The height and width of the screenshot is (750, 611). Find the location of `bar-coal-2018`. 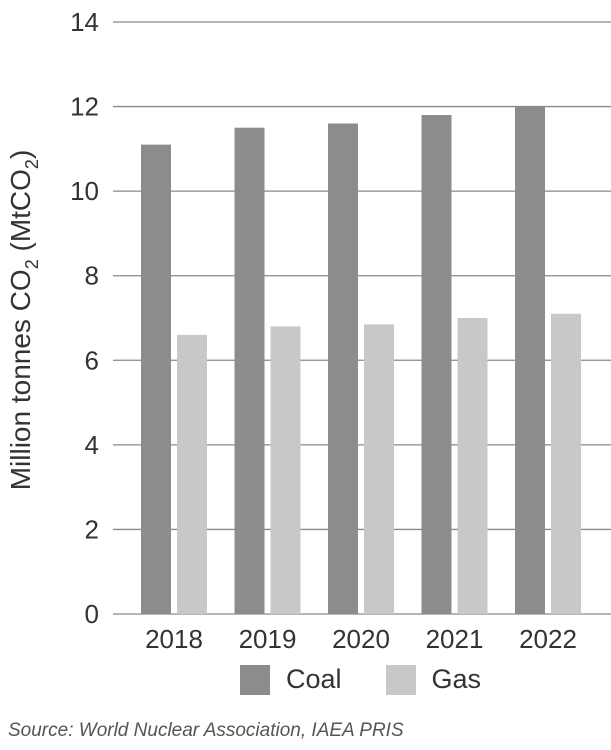

bar-coal-2018 is located at coordinates (156, 379).